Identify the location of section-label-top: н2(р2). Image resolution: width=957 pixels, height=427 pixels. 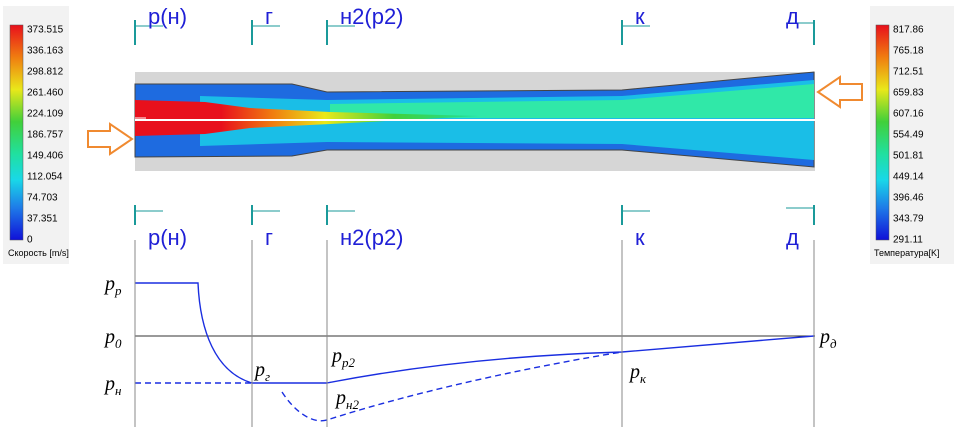
(372, 16).